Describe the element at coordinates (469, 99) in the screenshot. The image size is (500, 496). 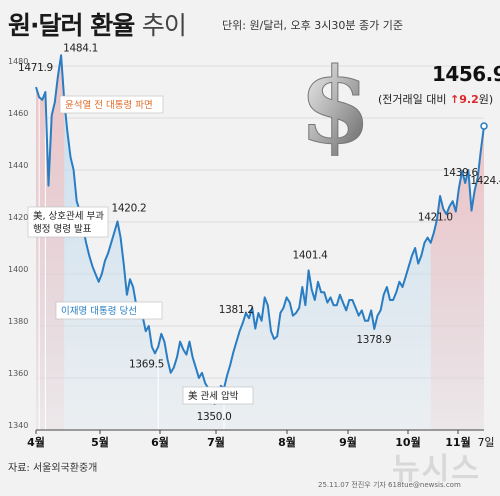
I see `rate-change-amount: 9.2` at that location.